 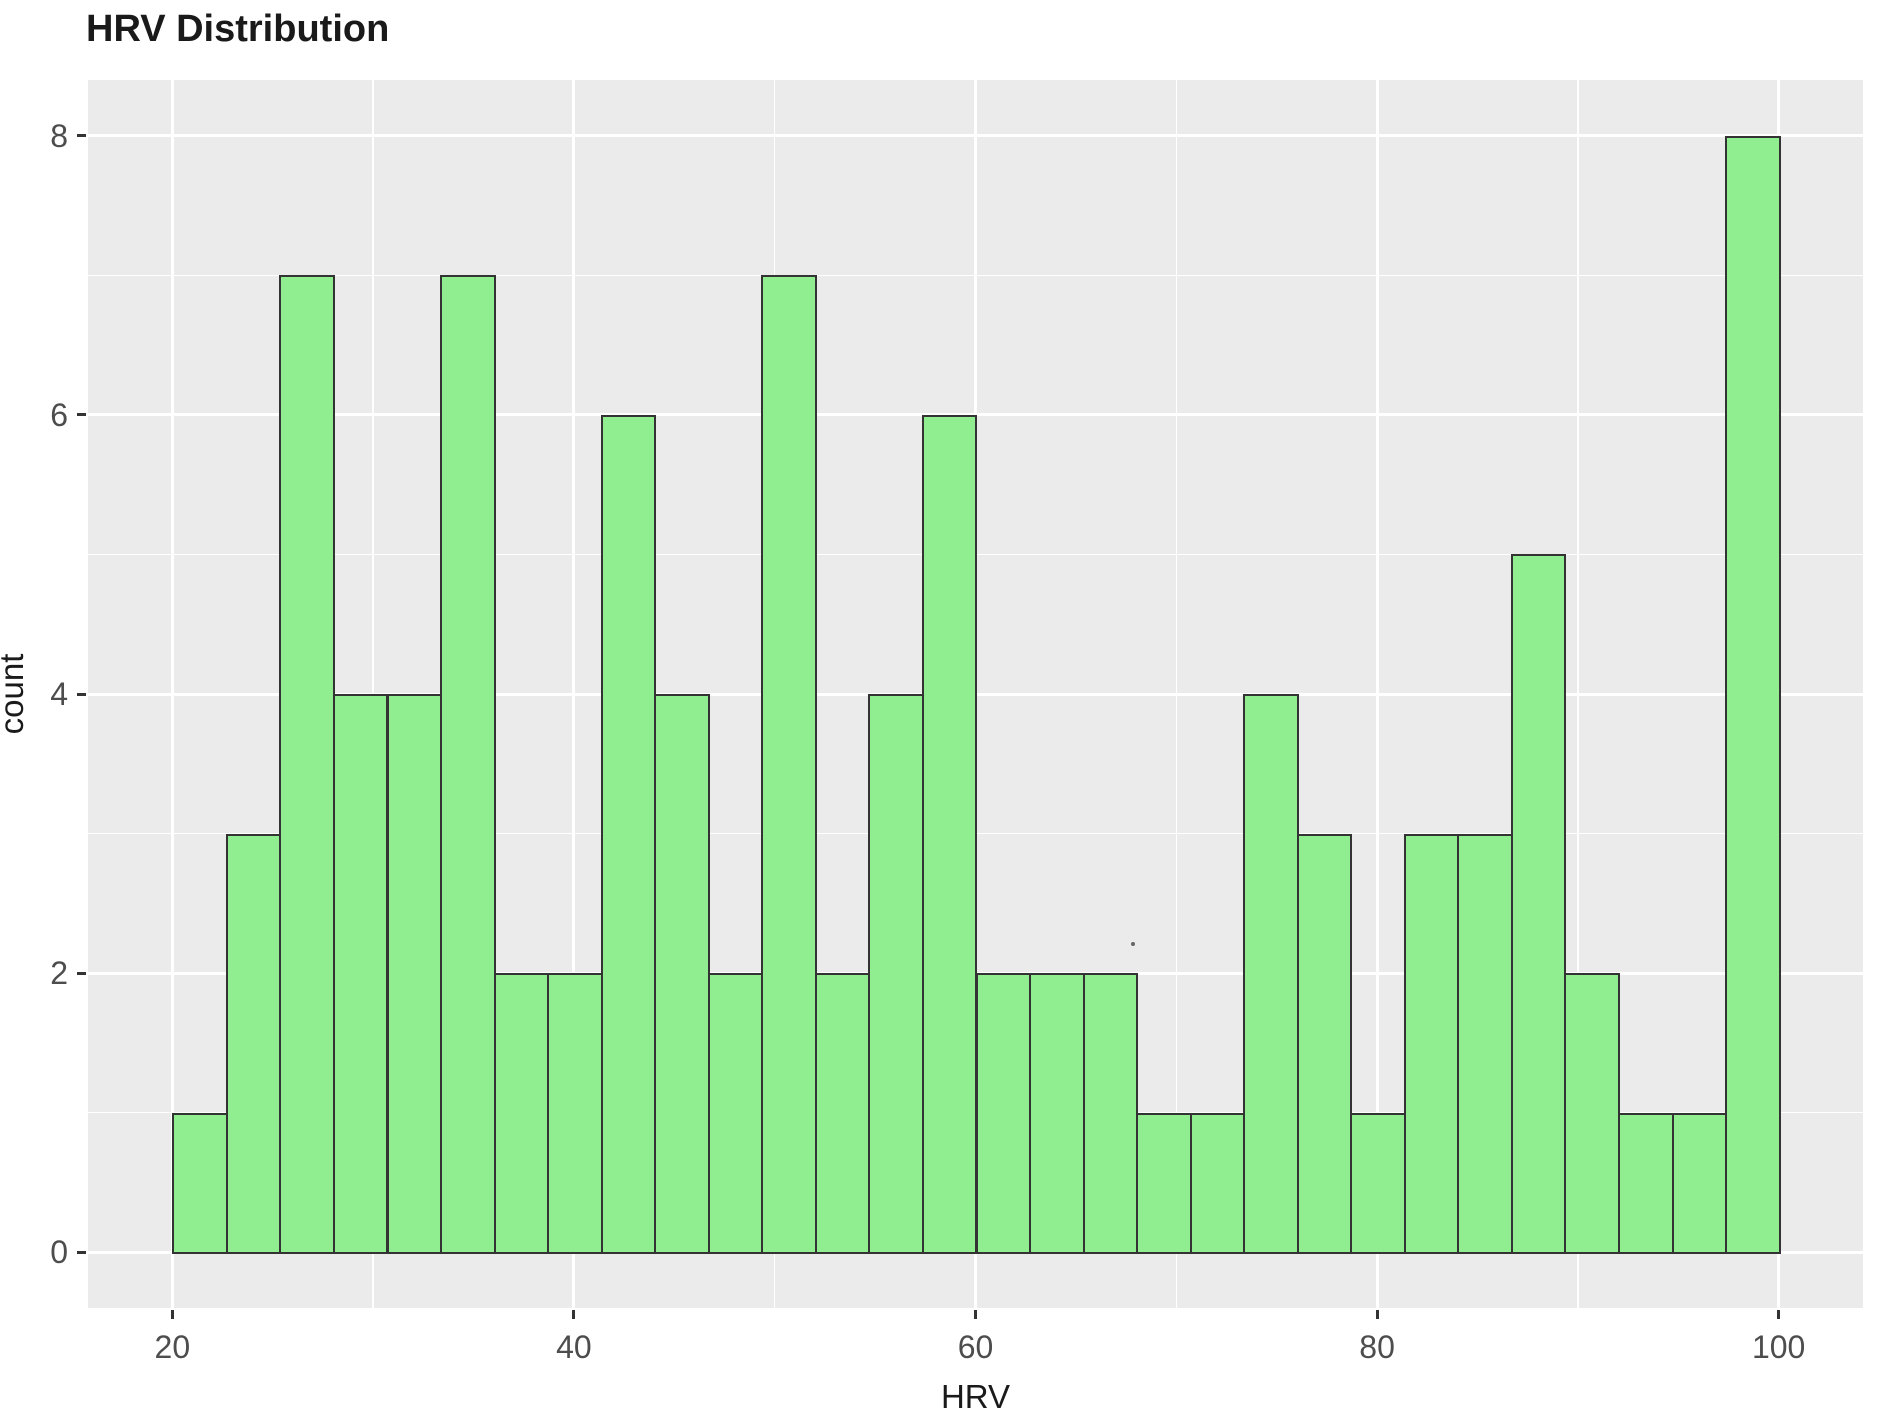 What do you see at coordinates (59, 1252) in the screenshot?
I see `y-tick-label: 0` at bounding box center [59, 1252].